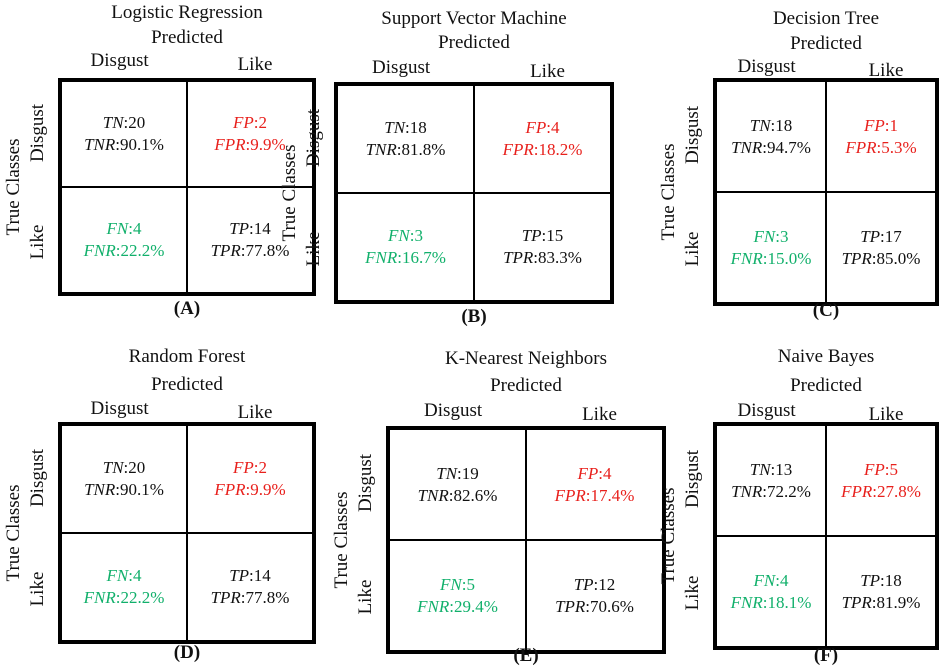 This screenshot has width=941, height=667. I want to click on cell-line: FP:1, so click(881, 126).